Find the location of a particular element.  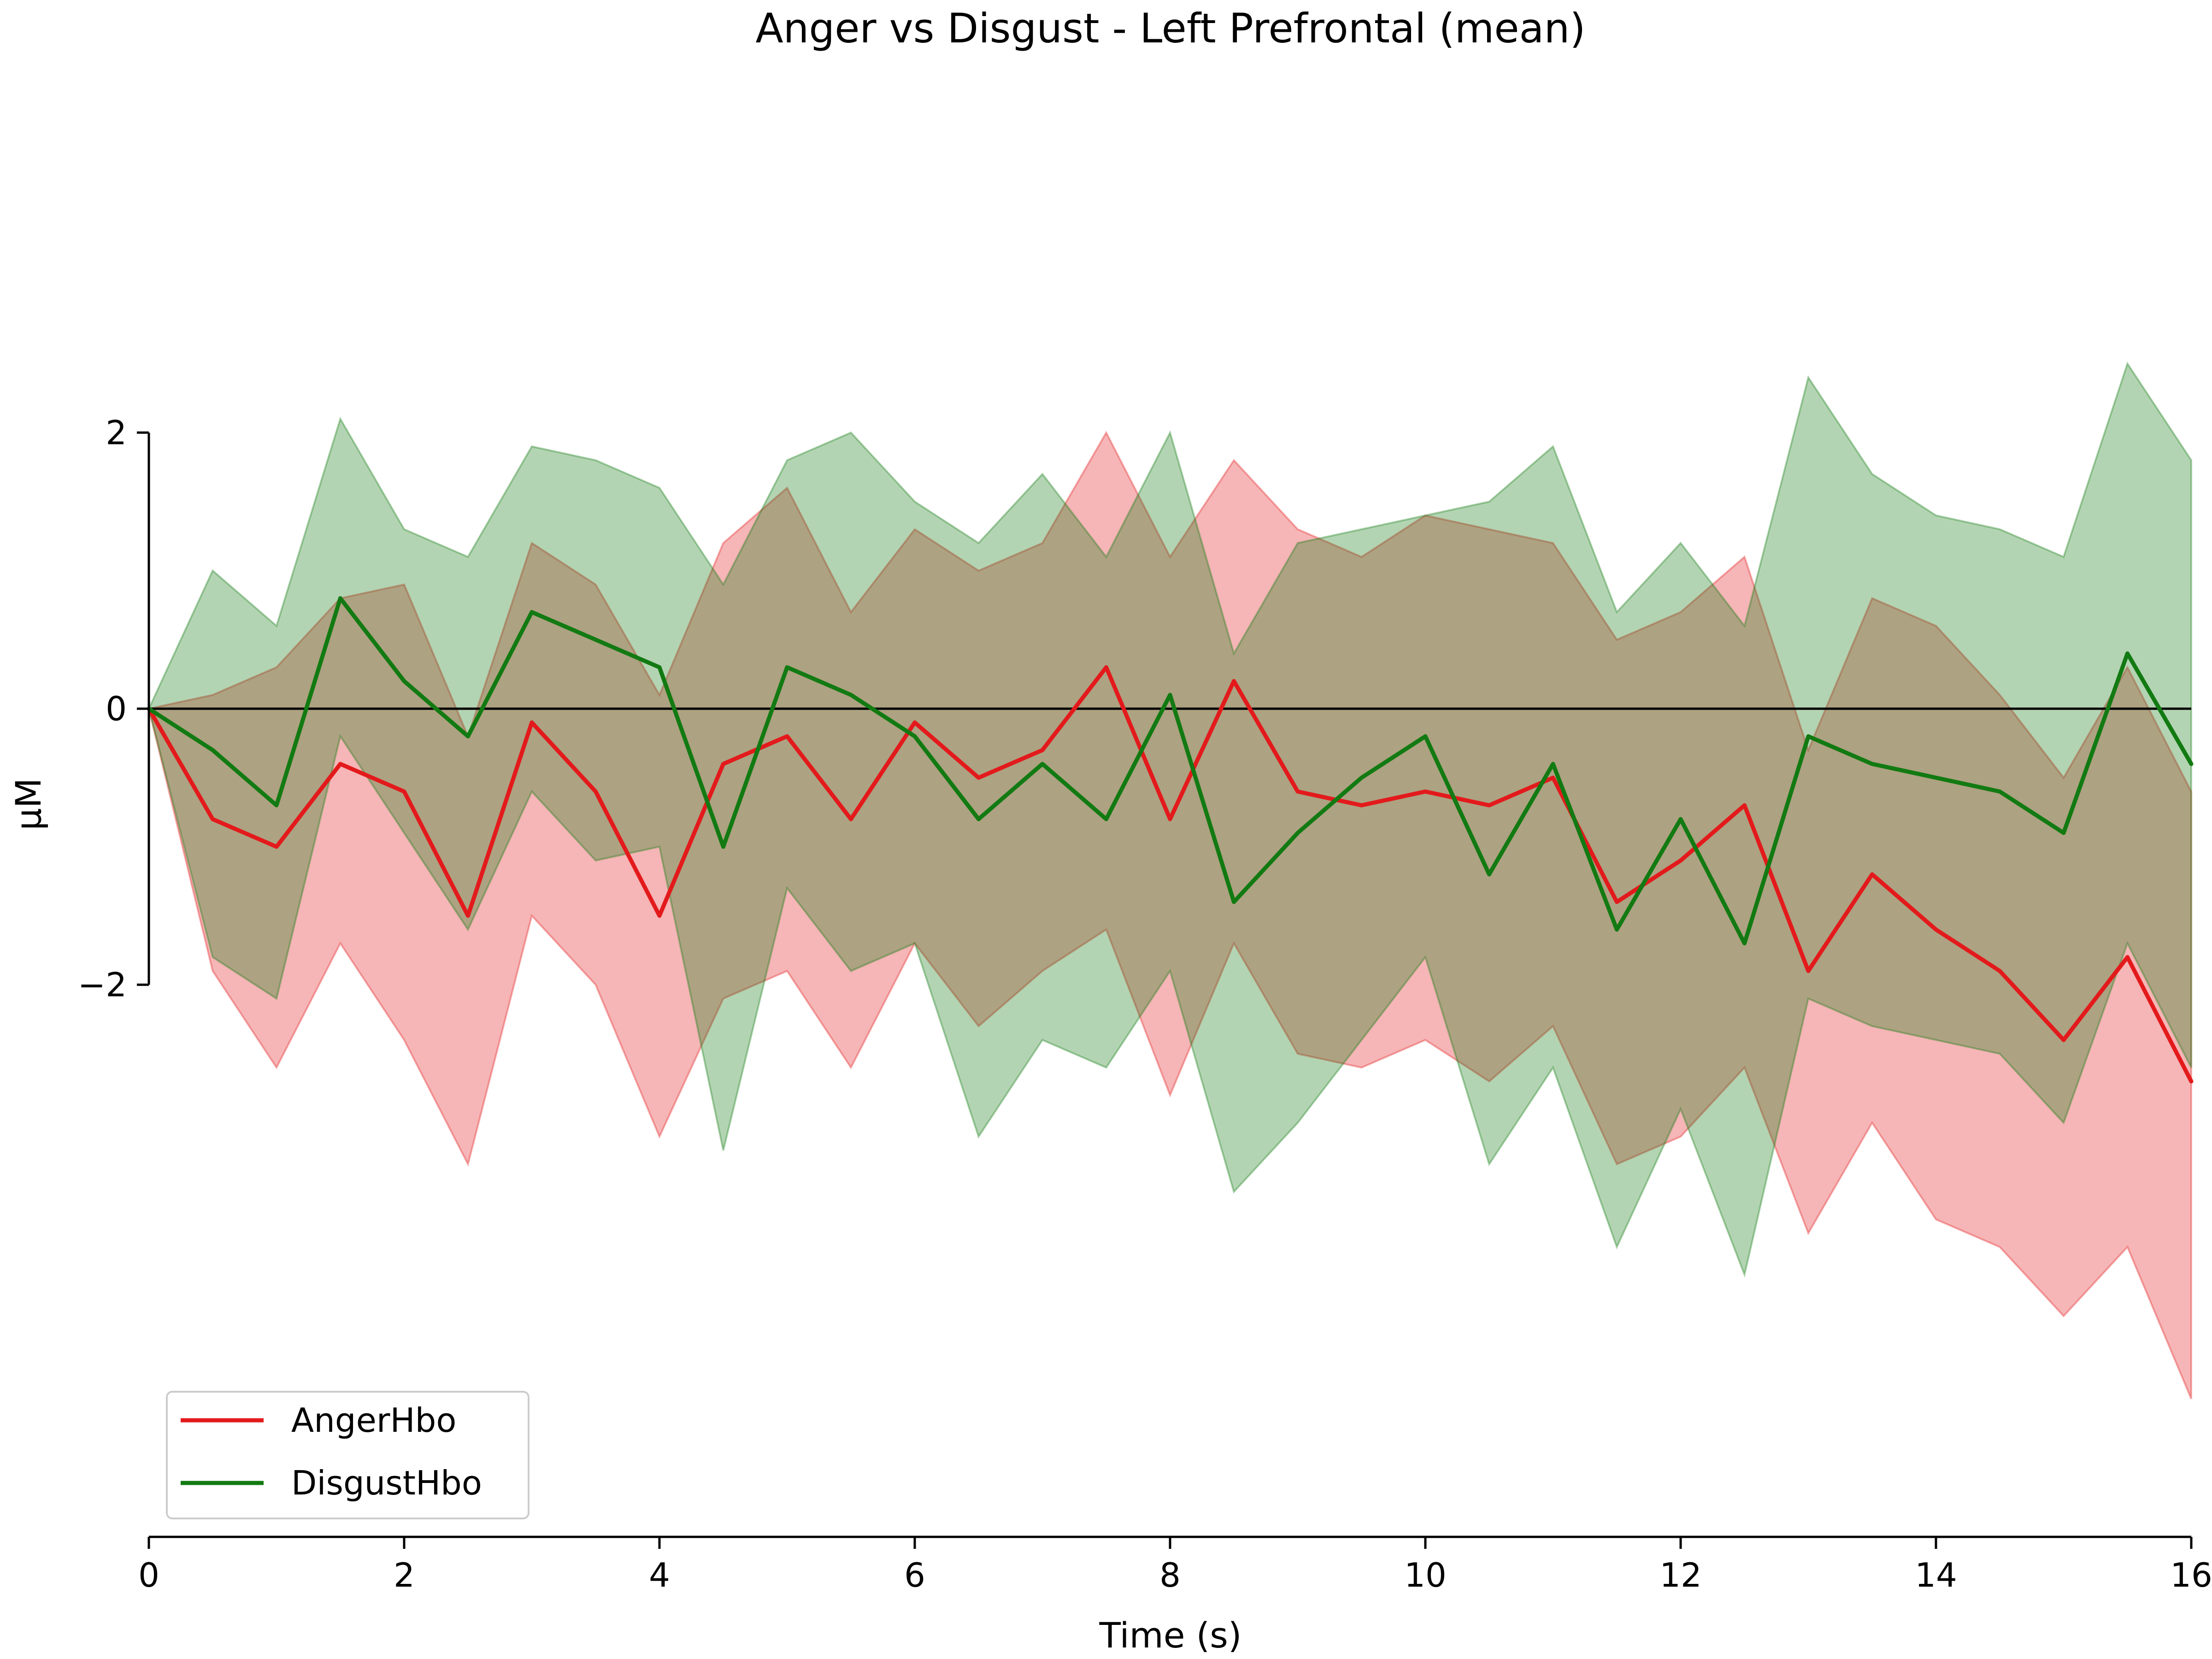

x-axis: 0 2 4 6 8 10 12 14 16 is located at coordinates (1175, 1564).